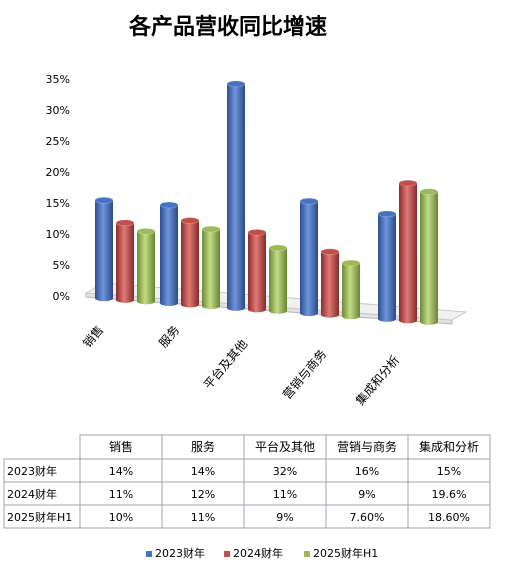 This screenshot has width=508, height=573. What do you see at coordinates (58, 79) in the screenshot?
I see `y-tick-label: 35%` at bounding box center [58, 79].